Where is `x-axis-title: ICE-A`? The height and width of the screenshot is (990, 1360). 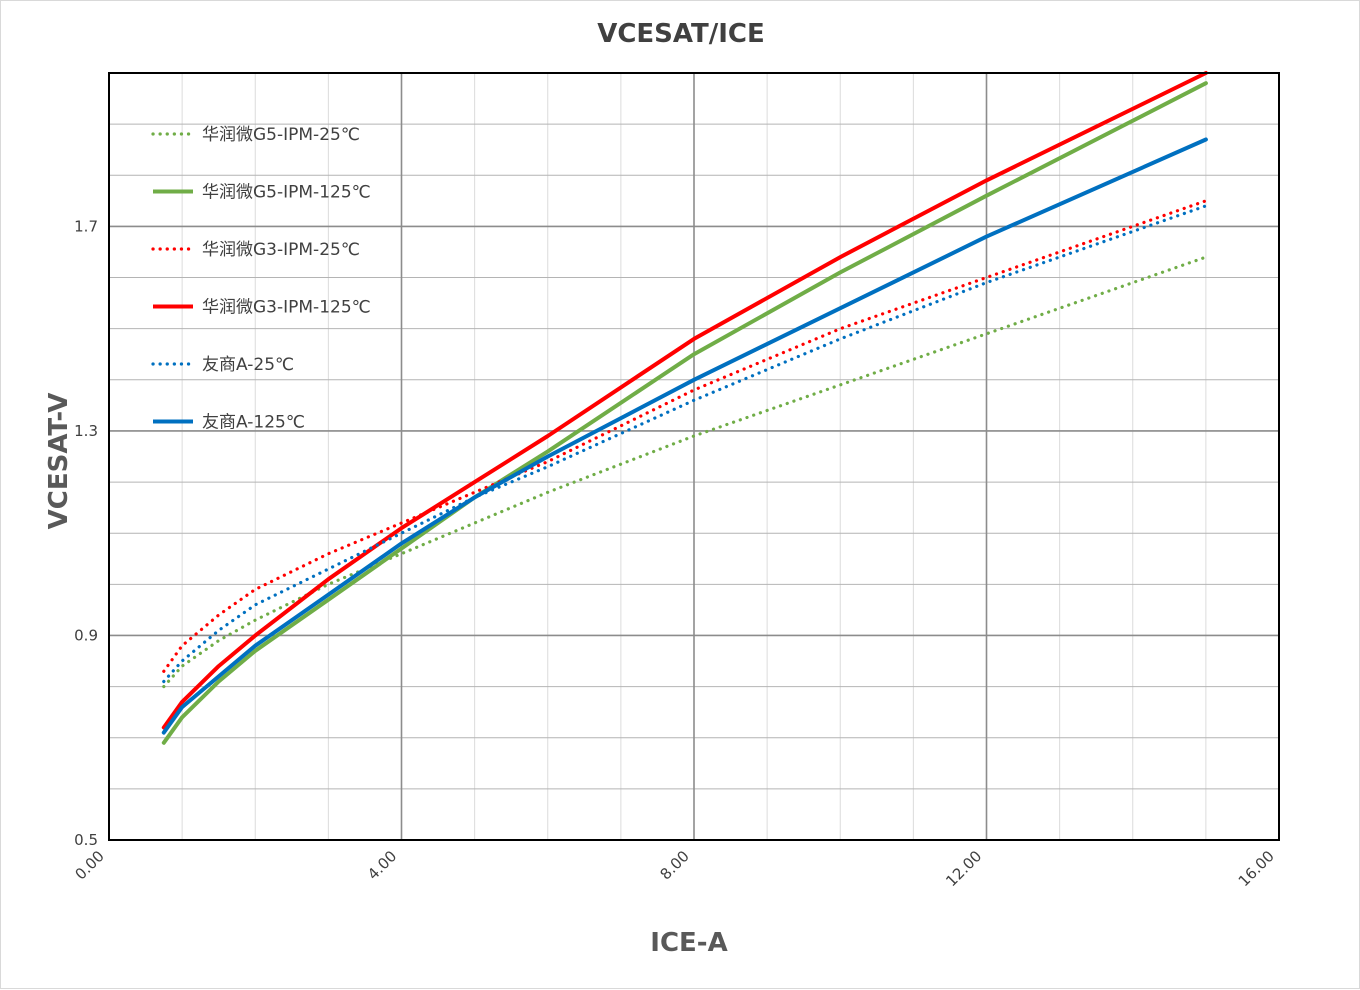
x-axis-title: ICE-A is located at coordinates (688, 943).